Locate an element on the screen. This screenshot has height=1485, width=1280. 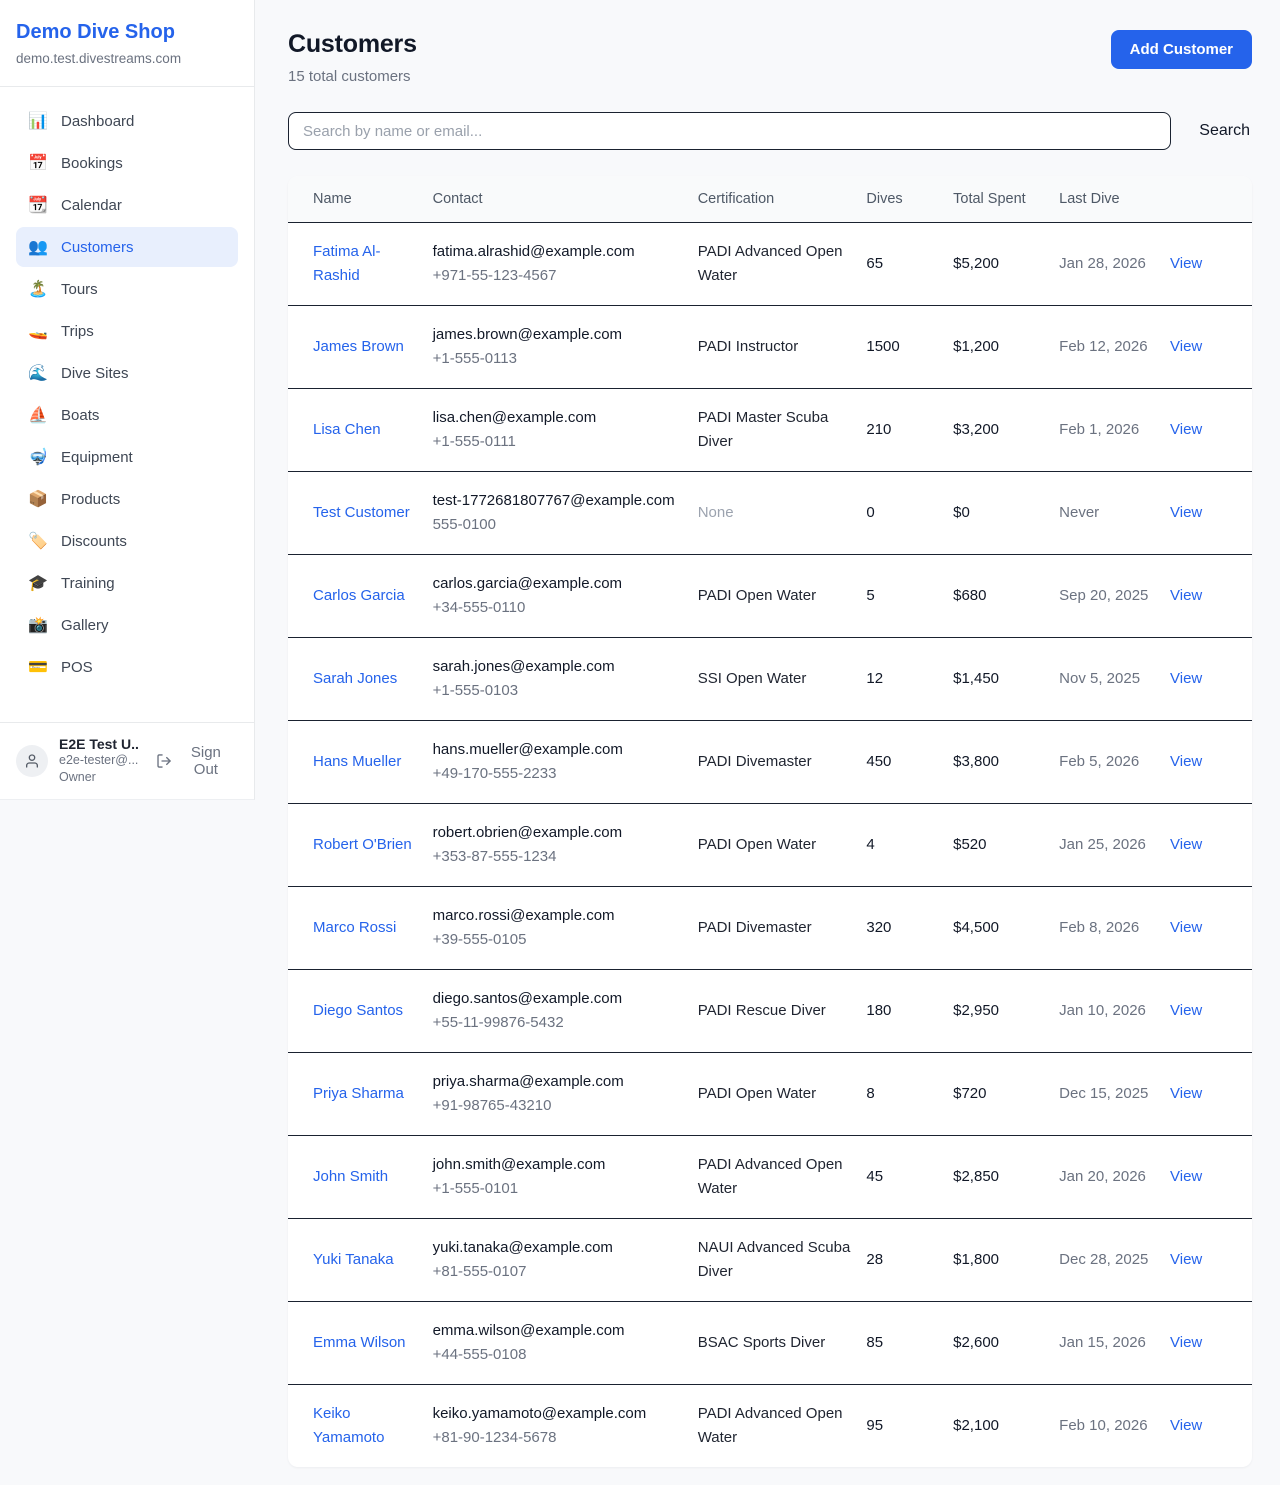
customer-dives: 28 is located at coordinates (910, 1260).